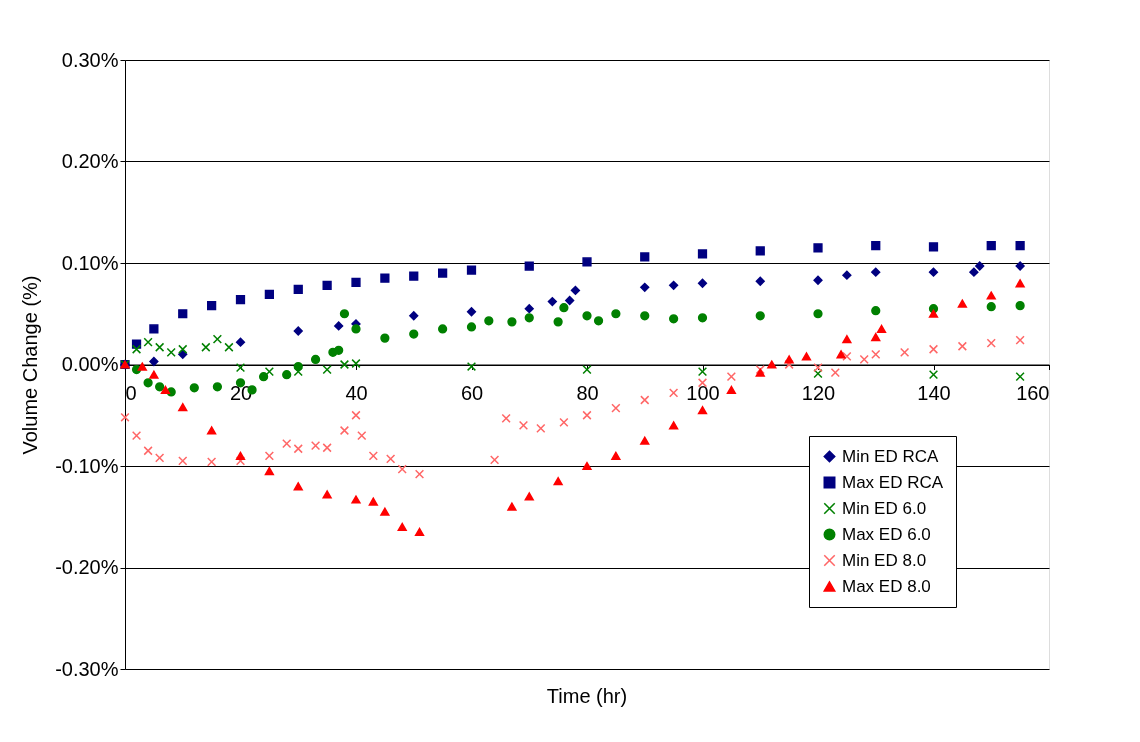 The height and width of the screenshot is (742, 1140). What do you see at coordinates (893, 482) in the screenshot?
I see `legend-label: Max ED RCA` at bounding box center [893, 482].